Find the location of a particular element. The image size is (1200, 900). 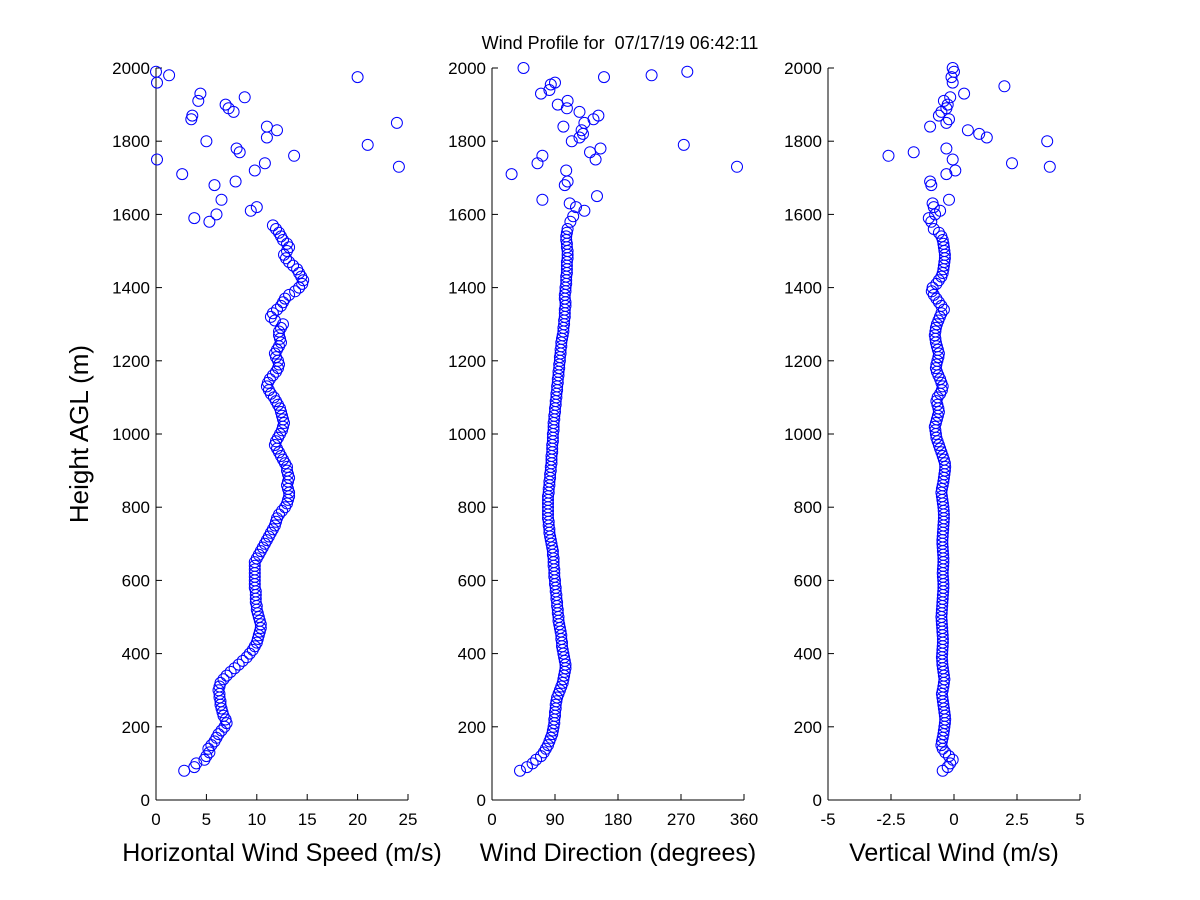

x-tick-label: 90 is located at coordinates (555, 819).